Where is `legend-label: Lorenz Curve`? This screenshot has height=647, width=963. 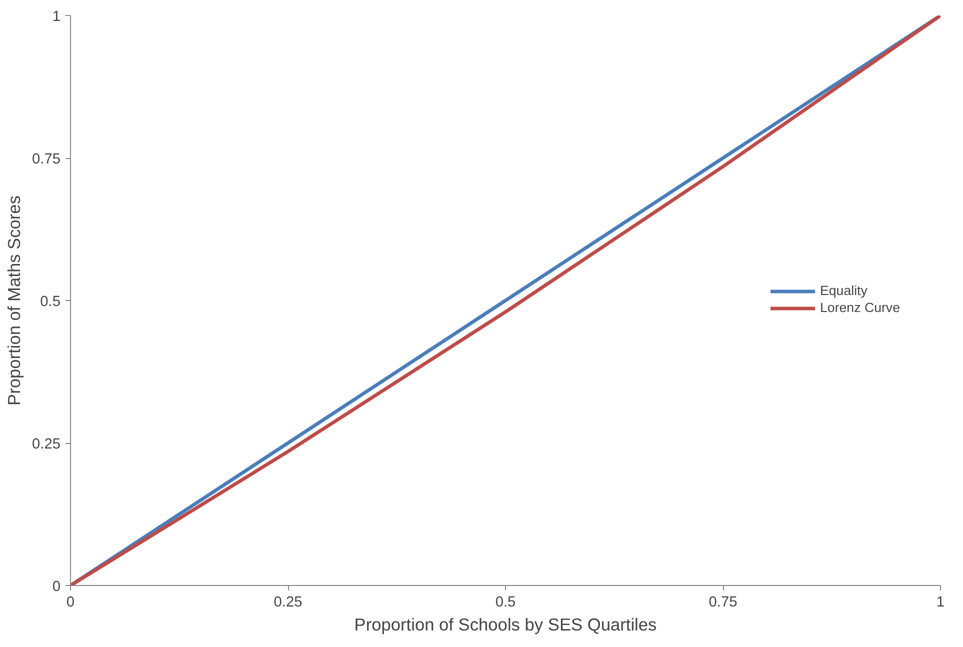 legend-label: Lorenz Curve is located at coordinates (860, 307).